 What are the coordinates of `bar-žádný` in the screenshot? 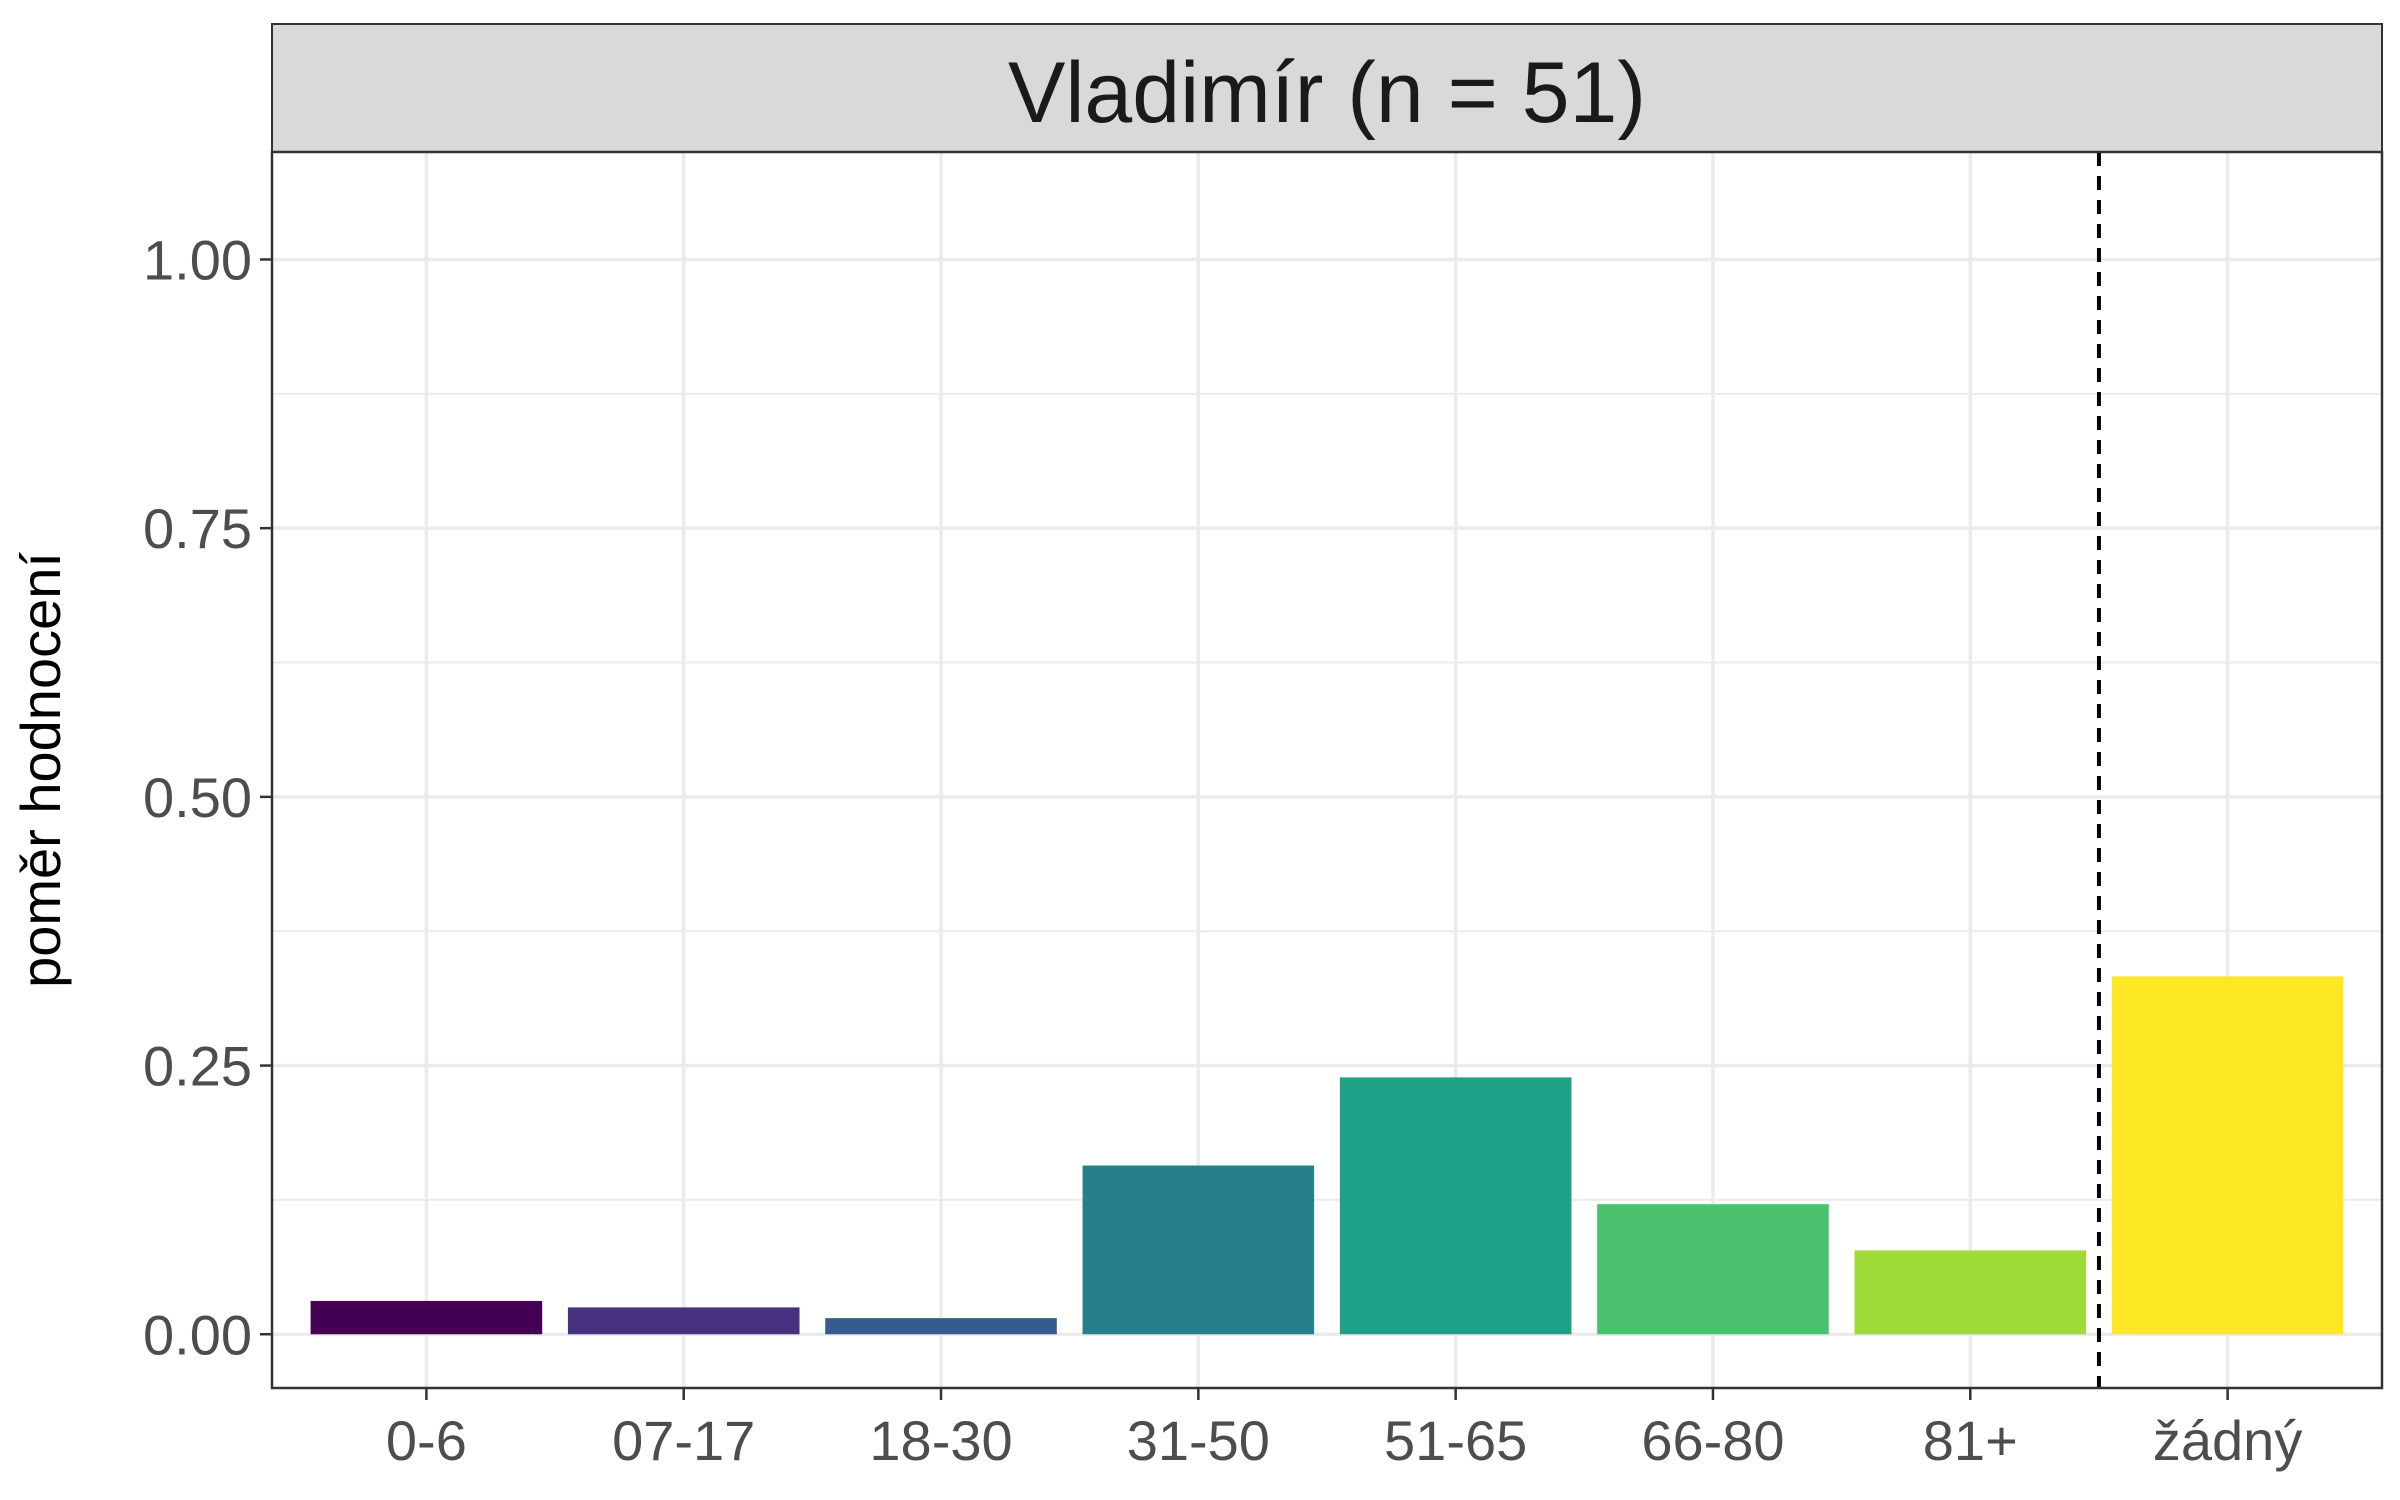 It's located at (2227, 1155).